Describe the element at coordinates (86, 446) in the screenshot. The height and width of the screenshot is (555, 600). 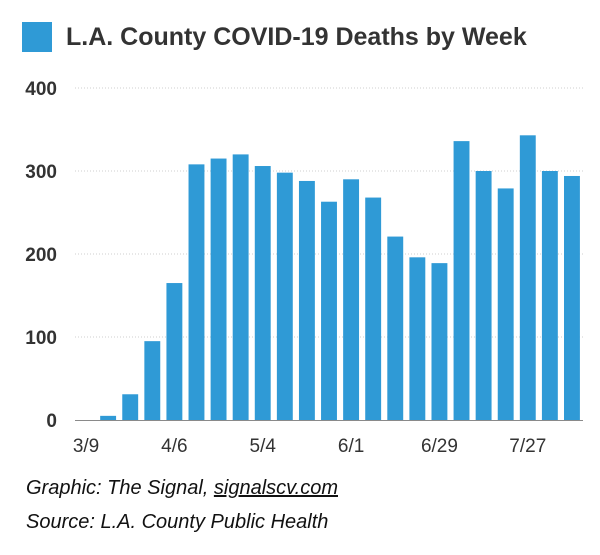
I see `x-tick-label: 3/9` at that location.